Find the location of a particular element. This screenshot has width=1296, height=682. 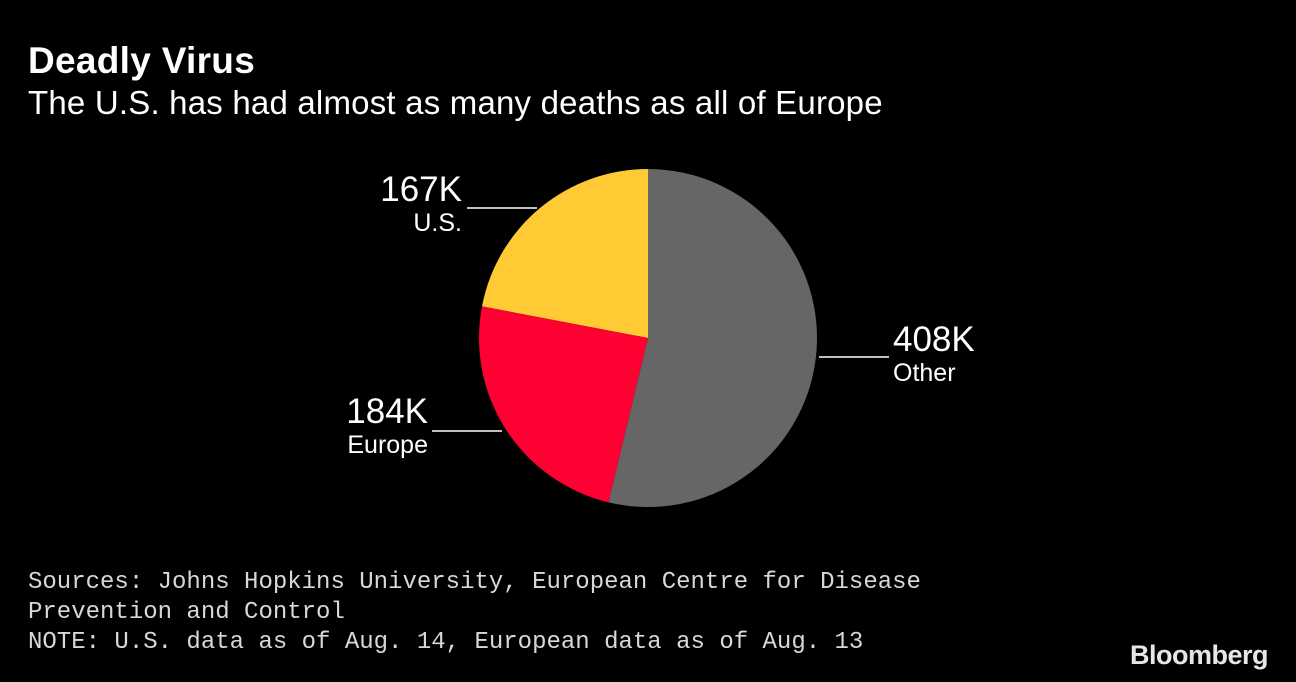

label-group-us: 167K U.S. is located at coordinates (458, 203).